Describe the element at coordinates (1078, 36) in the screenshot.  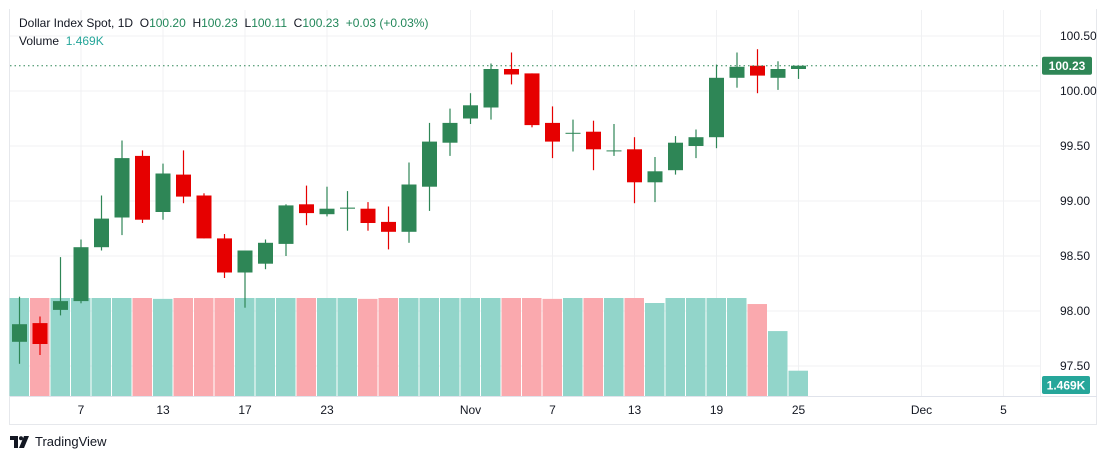
I see `price-tick-label: 100.50` at that location.